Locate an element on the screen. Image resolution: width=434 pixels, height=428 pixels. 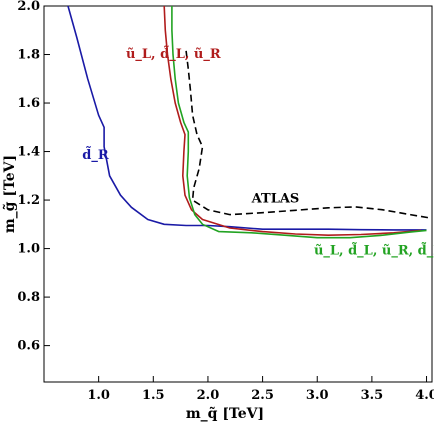
y-tick-label: 0.8 is located at coordinates (28, 297).